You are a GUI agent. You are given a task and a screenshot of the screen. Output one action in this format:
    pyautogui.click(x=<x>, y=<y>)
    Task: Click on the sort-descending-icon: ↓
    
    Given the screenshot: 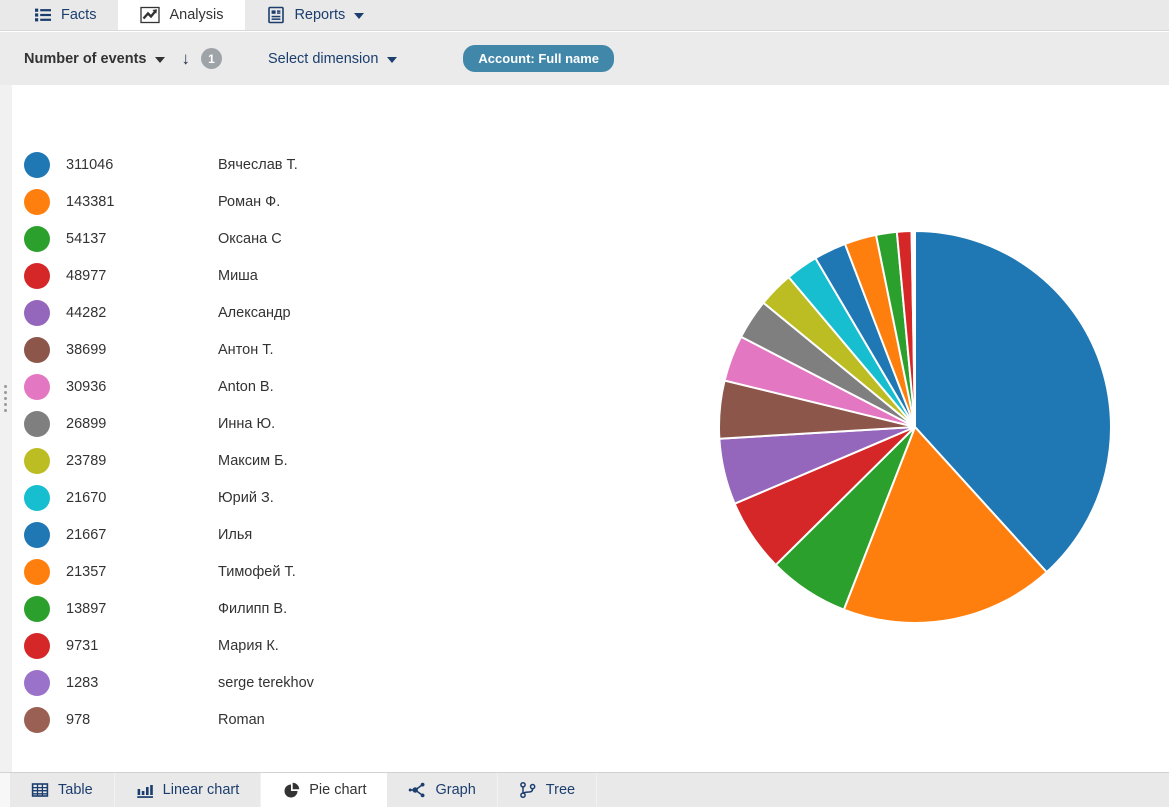 What is the action you would take?
    pyautogui.click(x=185, y=58)
    